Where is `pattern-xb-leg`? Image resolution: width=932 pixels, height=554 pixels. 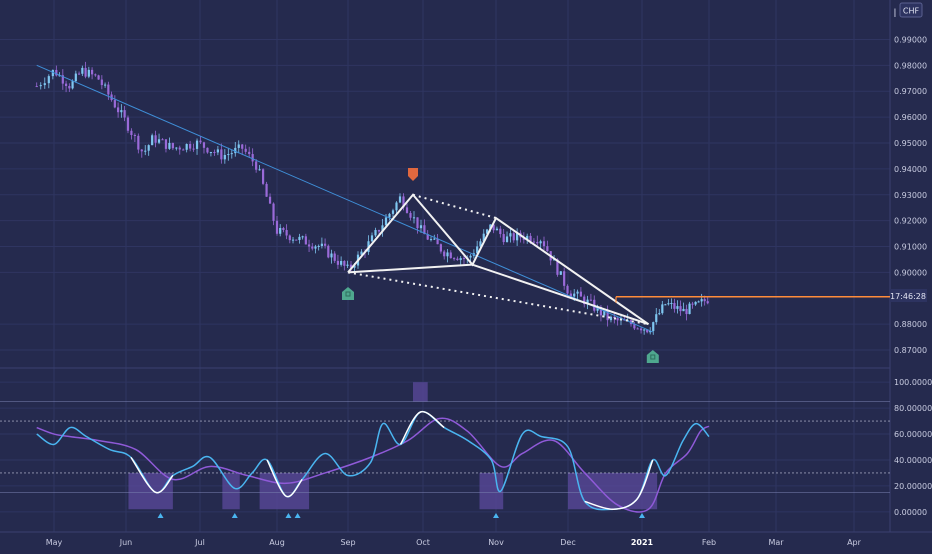
pattern-xb-leg is located at coordinates (410, 268).